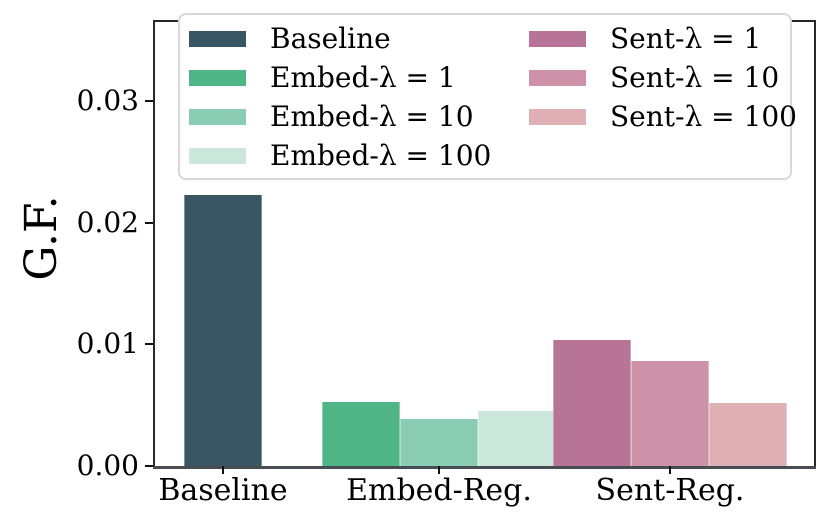 The width and height of the screenshot is (830, 519). I want to click on x-axis-line, so click(484, 467).